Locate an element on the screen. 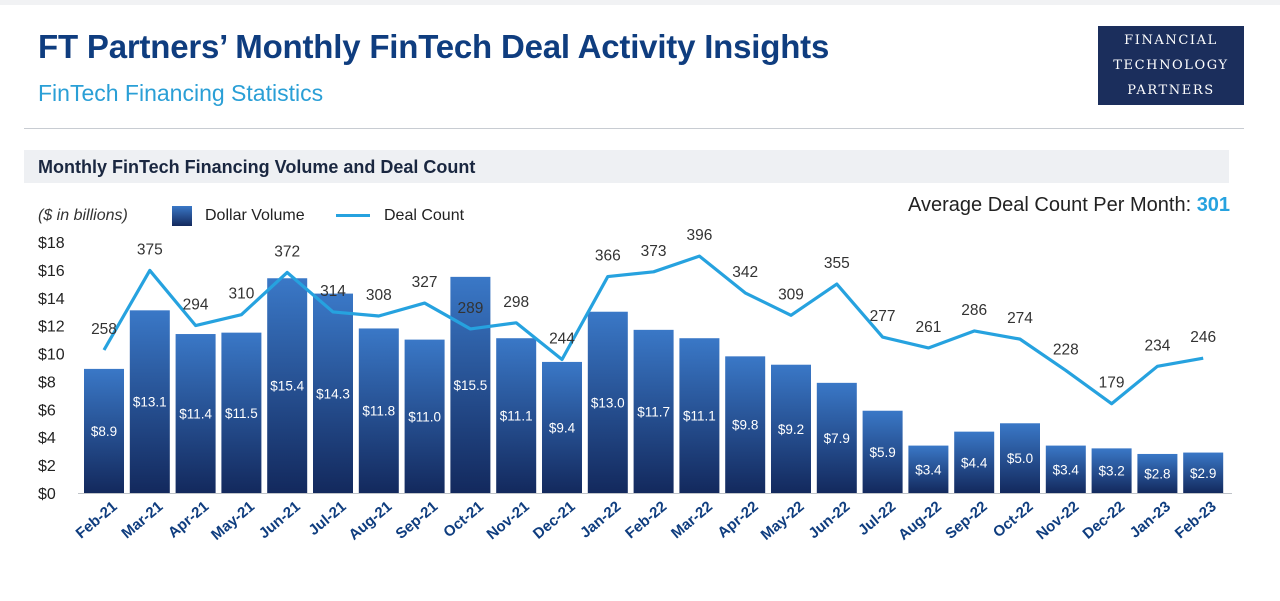 The image size is (1280, 601). bar-value-label: $9.4 is located at coordinates (562, 427).